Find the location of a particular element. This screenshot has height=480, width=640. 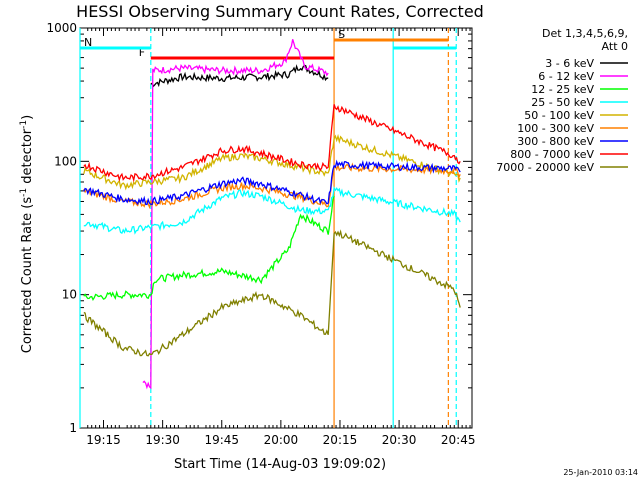

flag-label: F is located at coordinates (142, 52).